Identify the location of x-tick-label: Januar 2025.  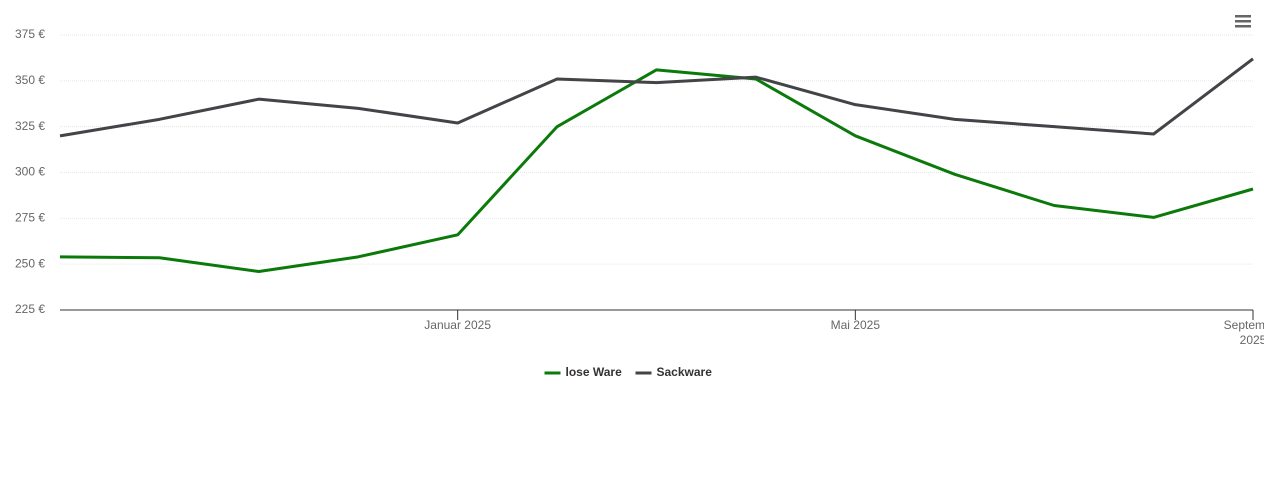
(458, 325).